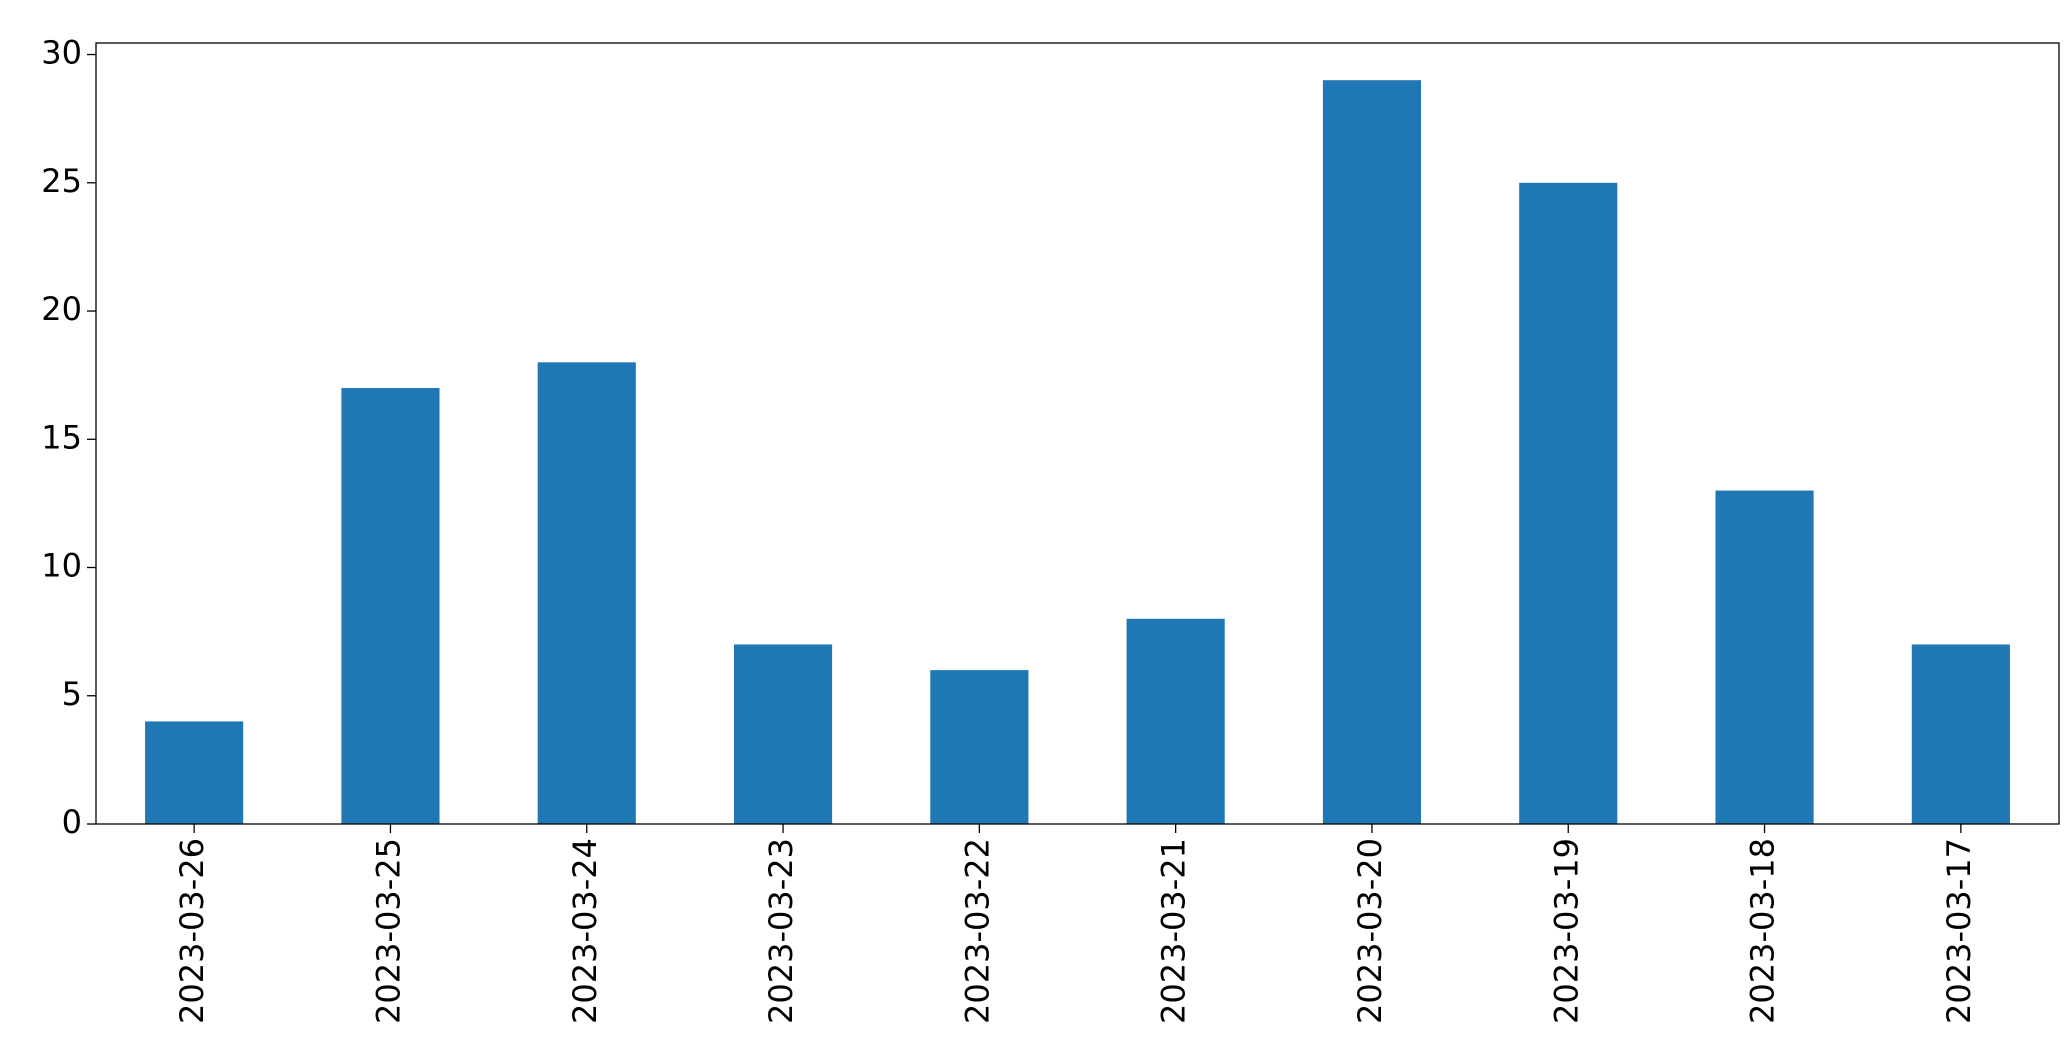 Image resolution: width=2071 pixels, height=1064 pixels. Describe the element at coordinates (1370, 931) in the screenshot. I see `x-tick-label: 2023-03-20` at that location.